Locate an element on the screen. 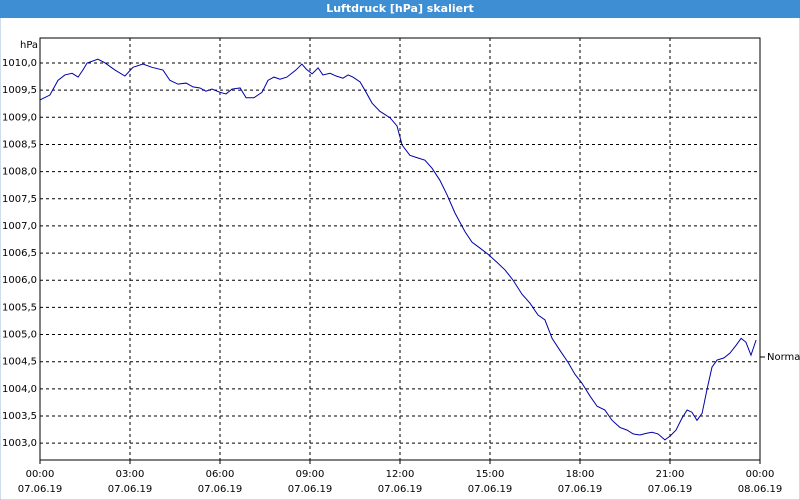 The image size is (800, 500). y-tick-label: 1009,5 is located at coordinates (19, 90).